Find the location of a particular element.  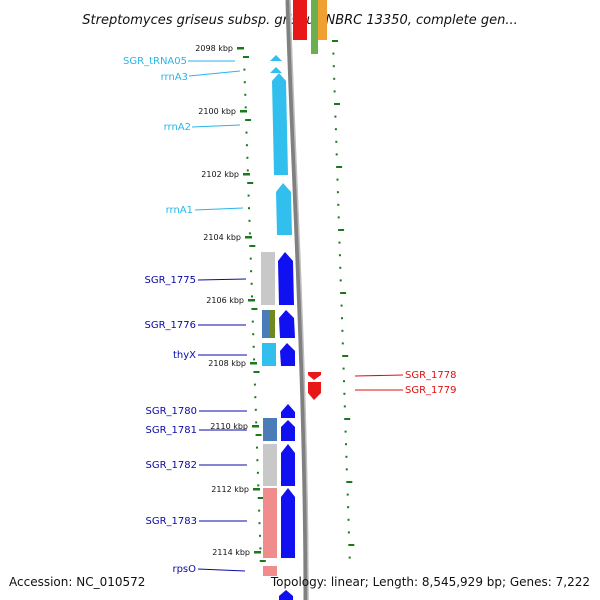

leader-rrnA3 is located at coordinates (214, 73).